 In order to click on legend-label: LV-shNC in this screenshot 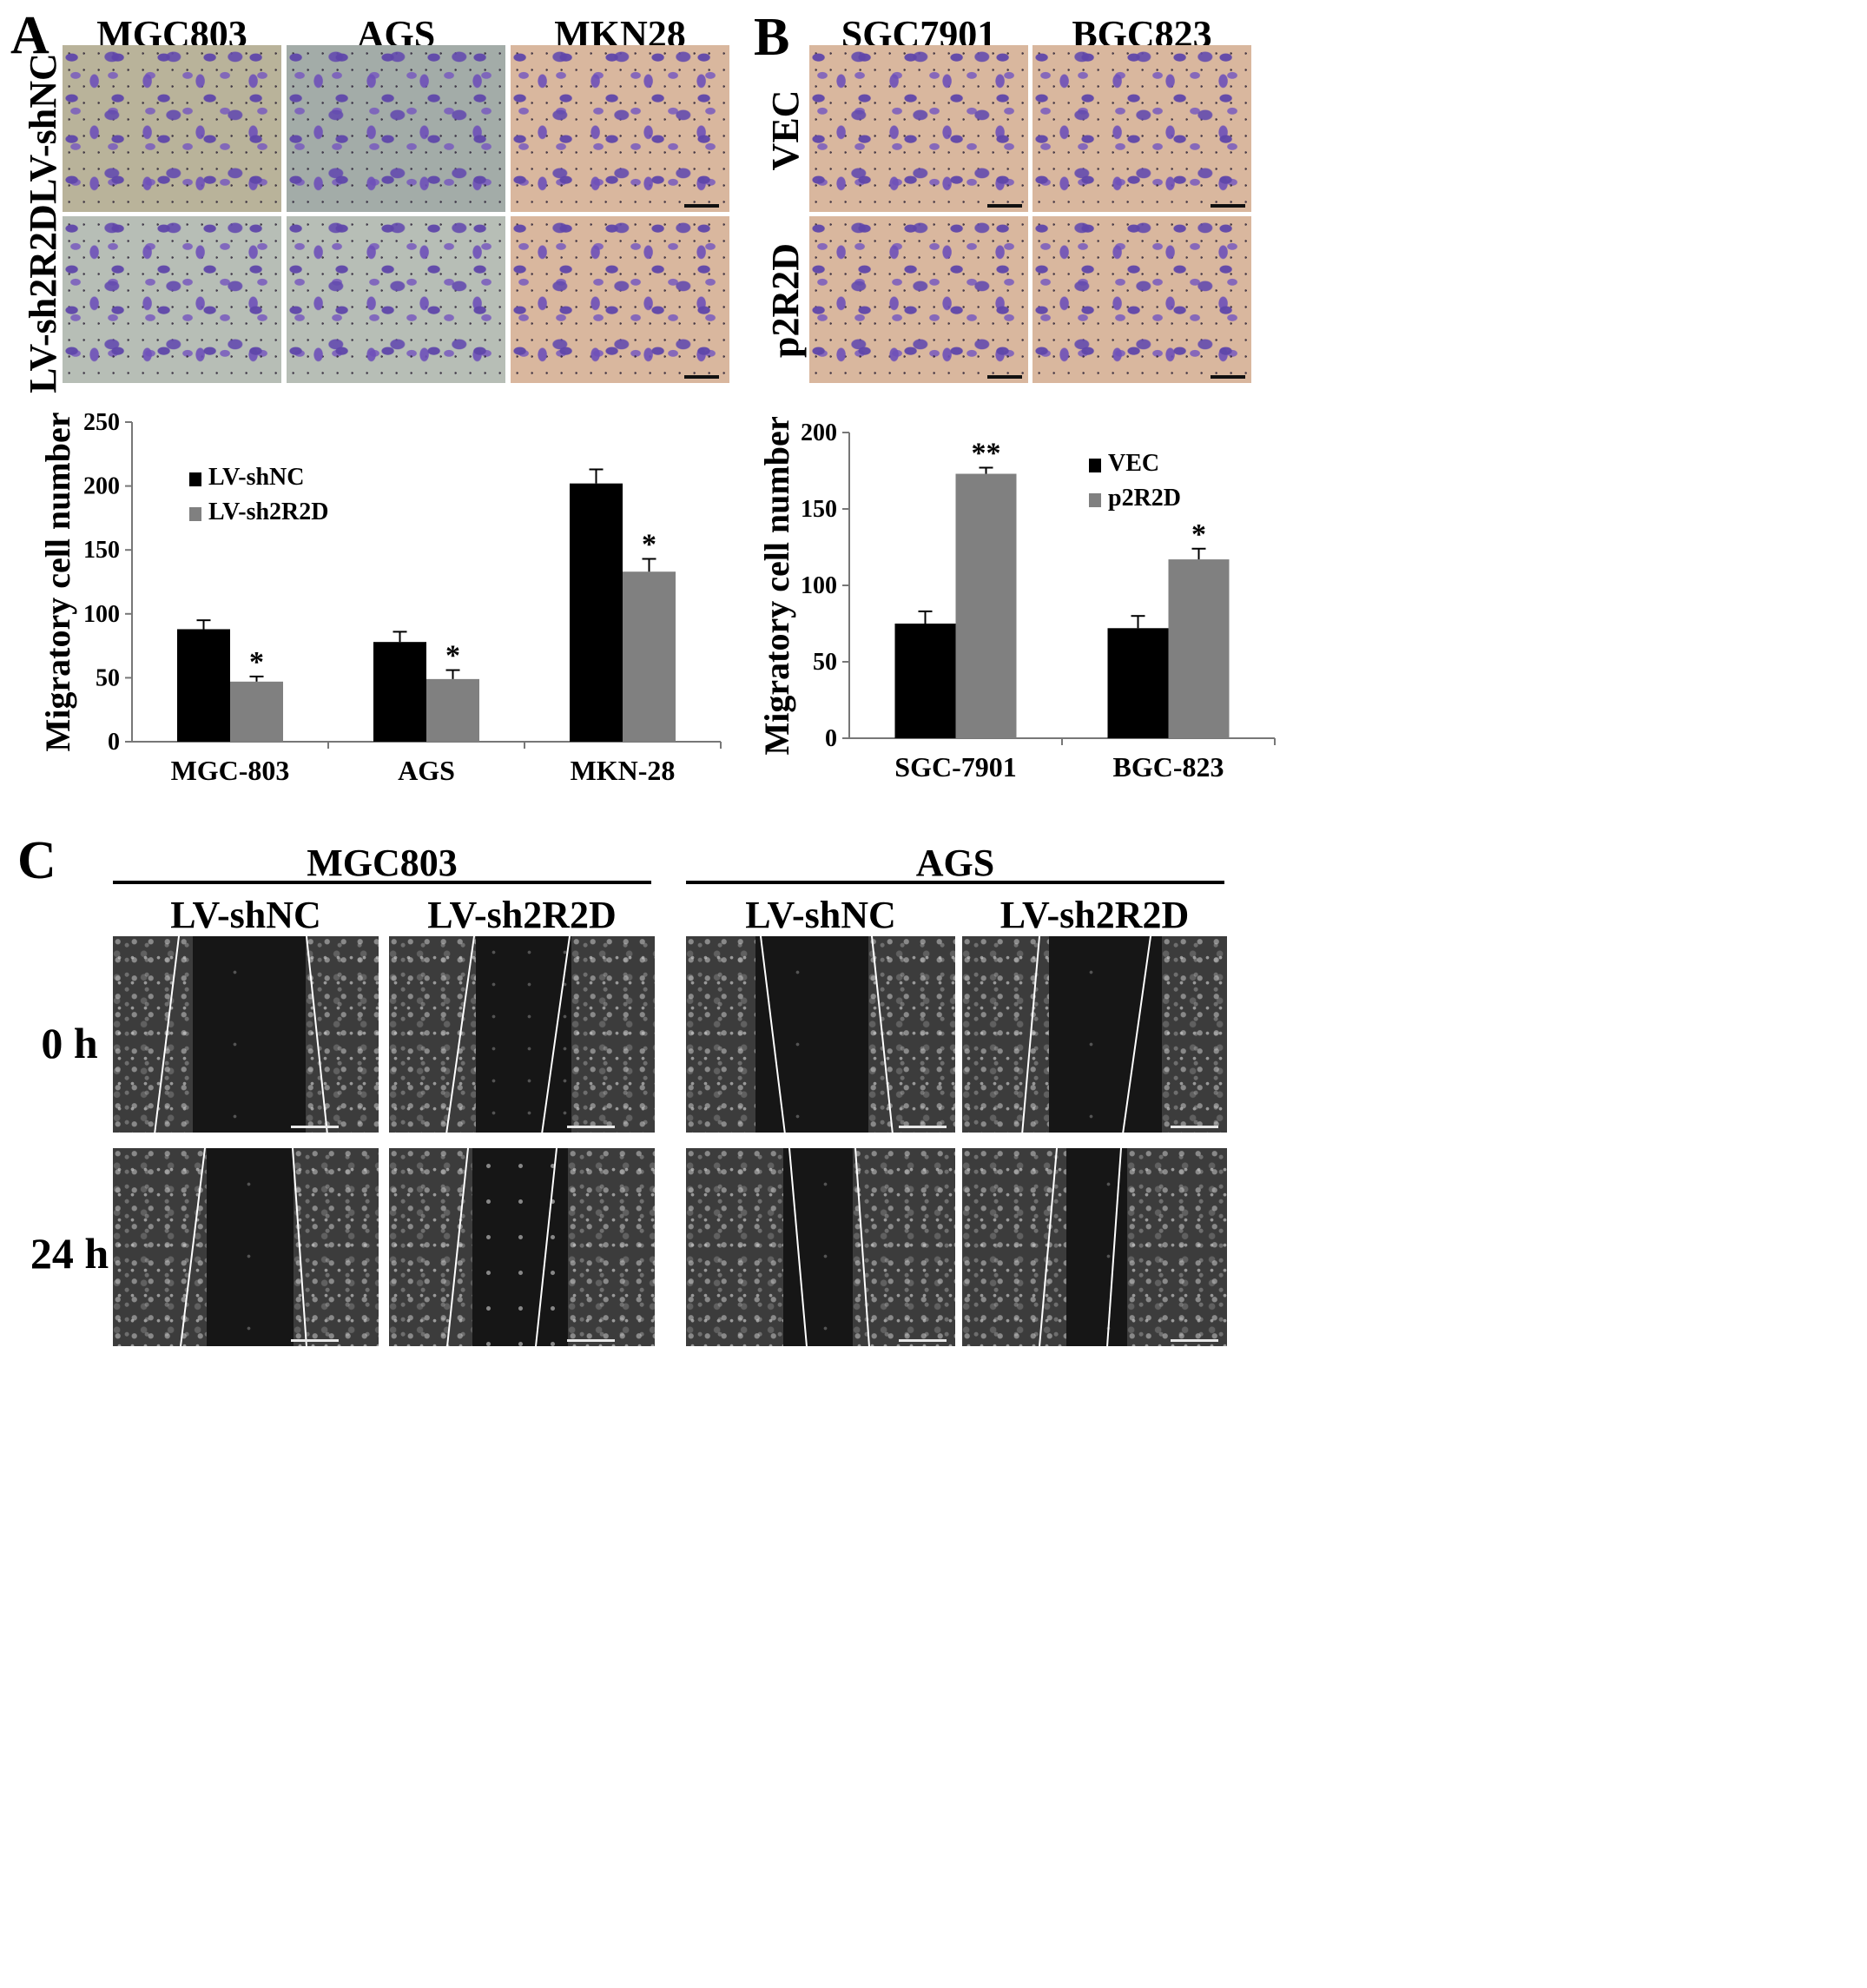, I will do `click(256, 477)`.